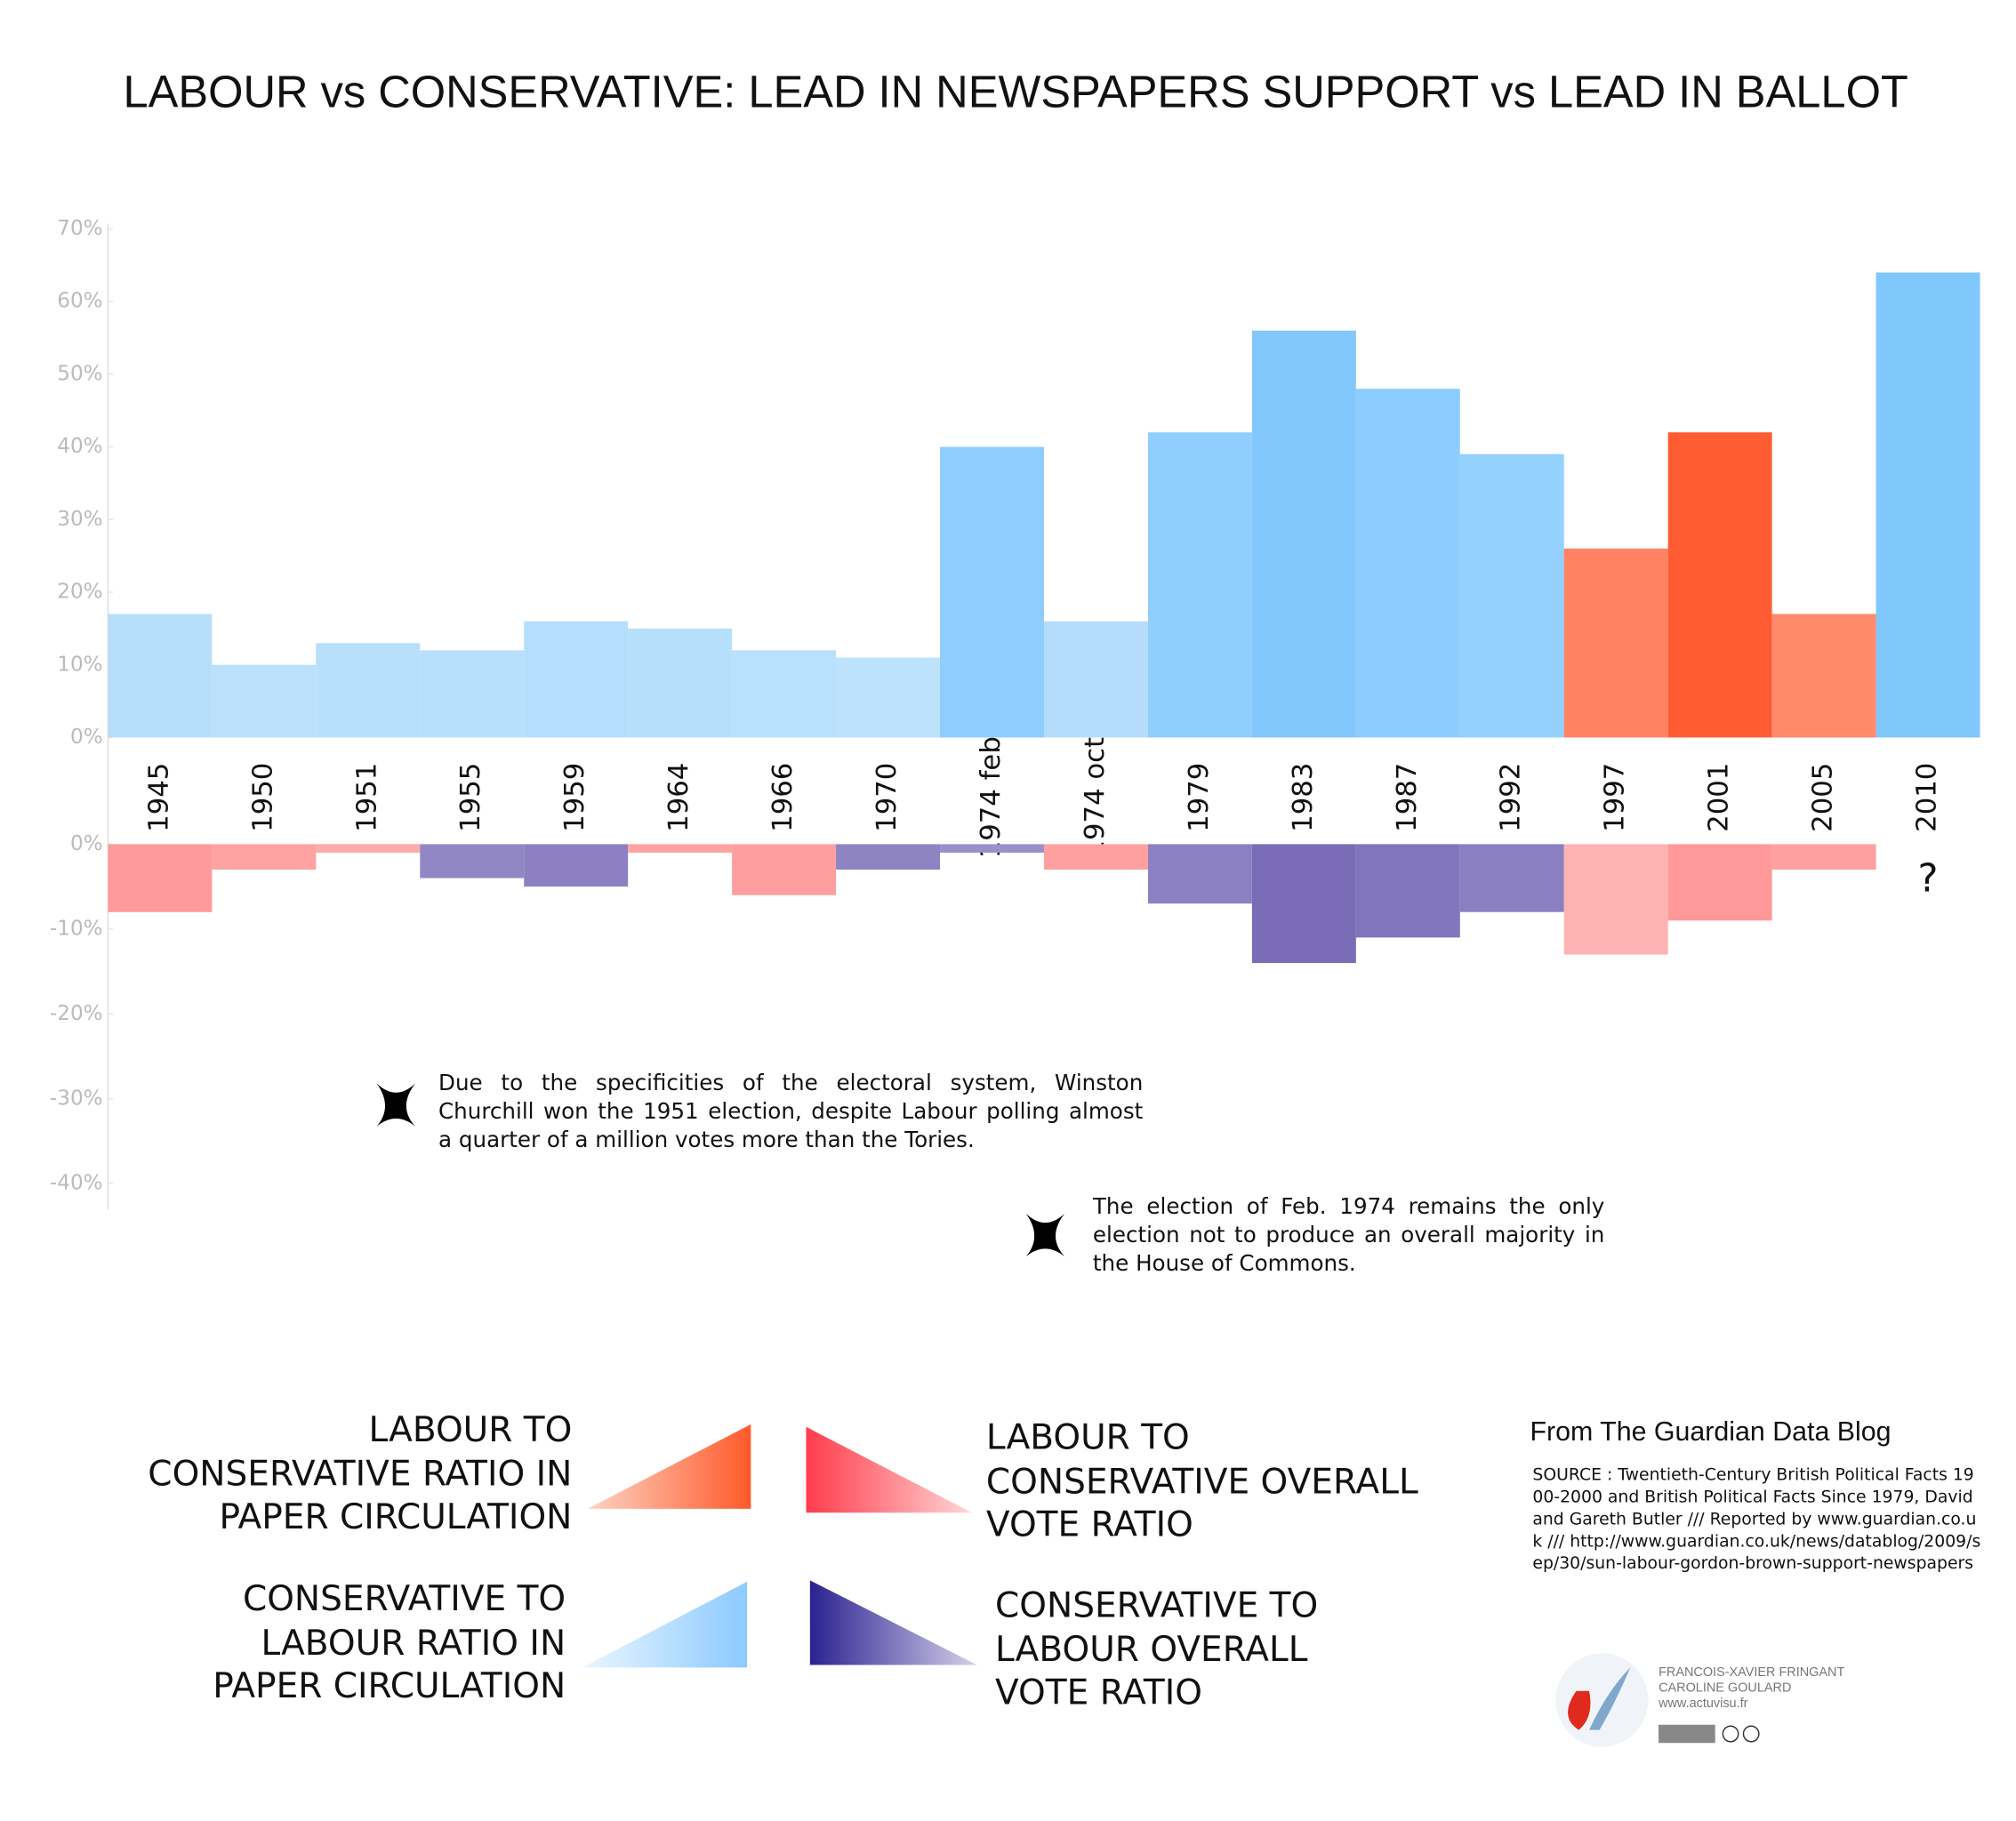  What do you see at coordinates (79, 446) in the screenshot?
I see `y-tick-label: 40%` at bounding box center [79, 446].